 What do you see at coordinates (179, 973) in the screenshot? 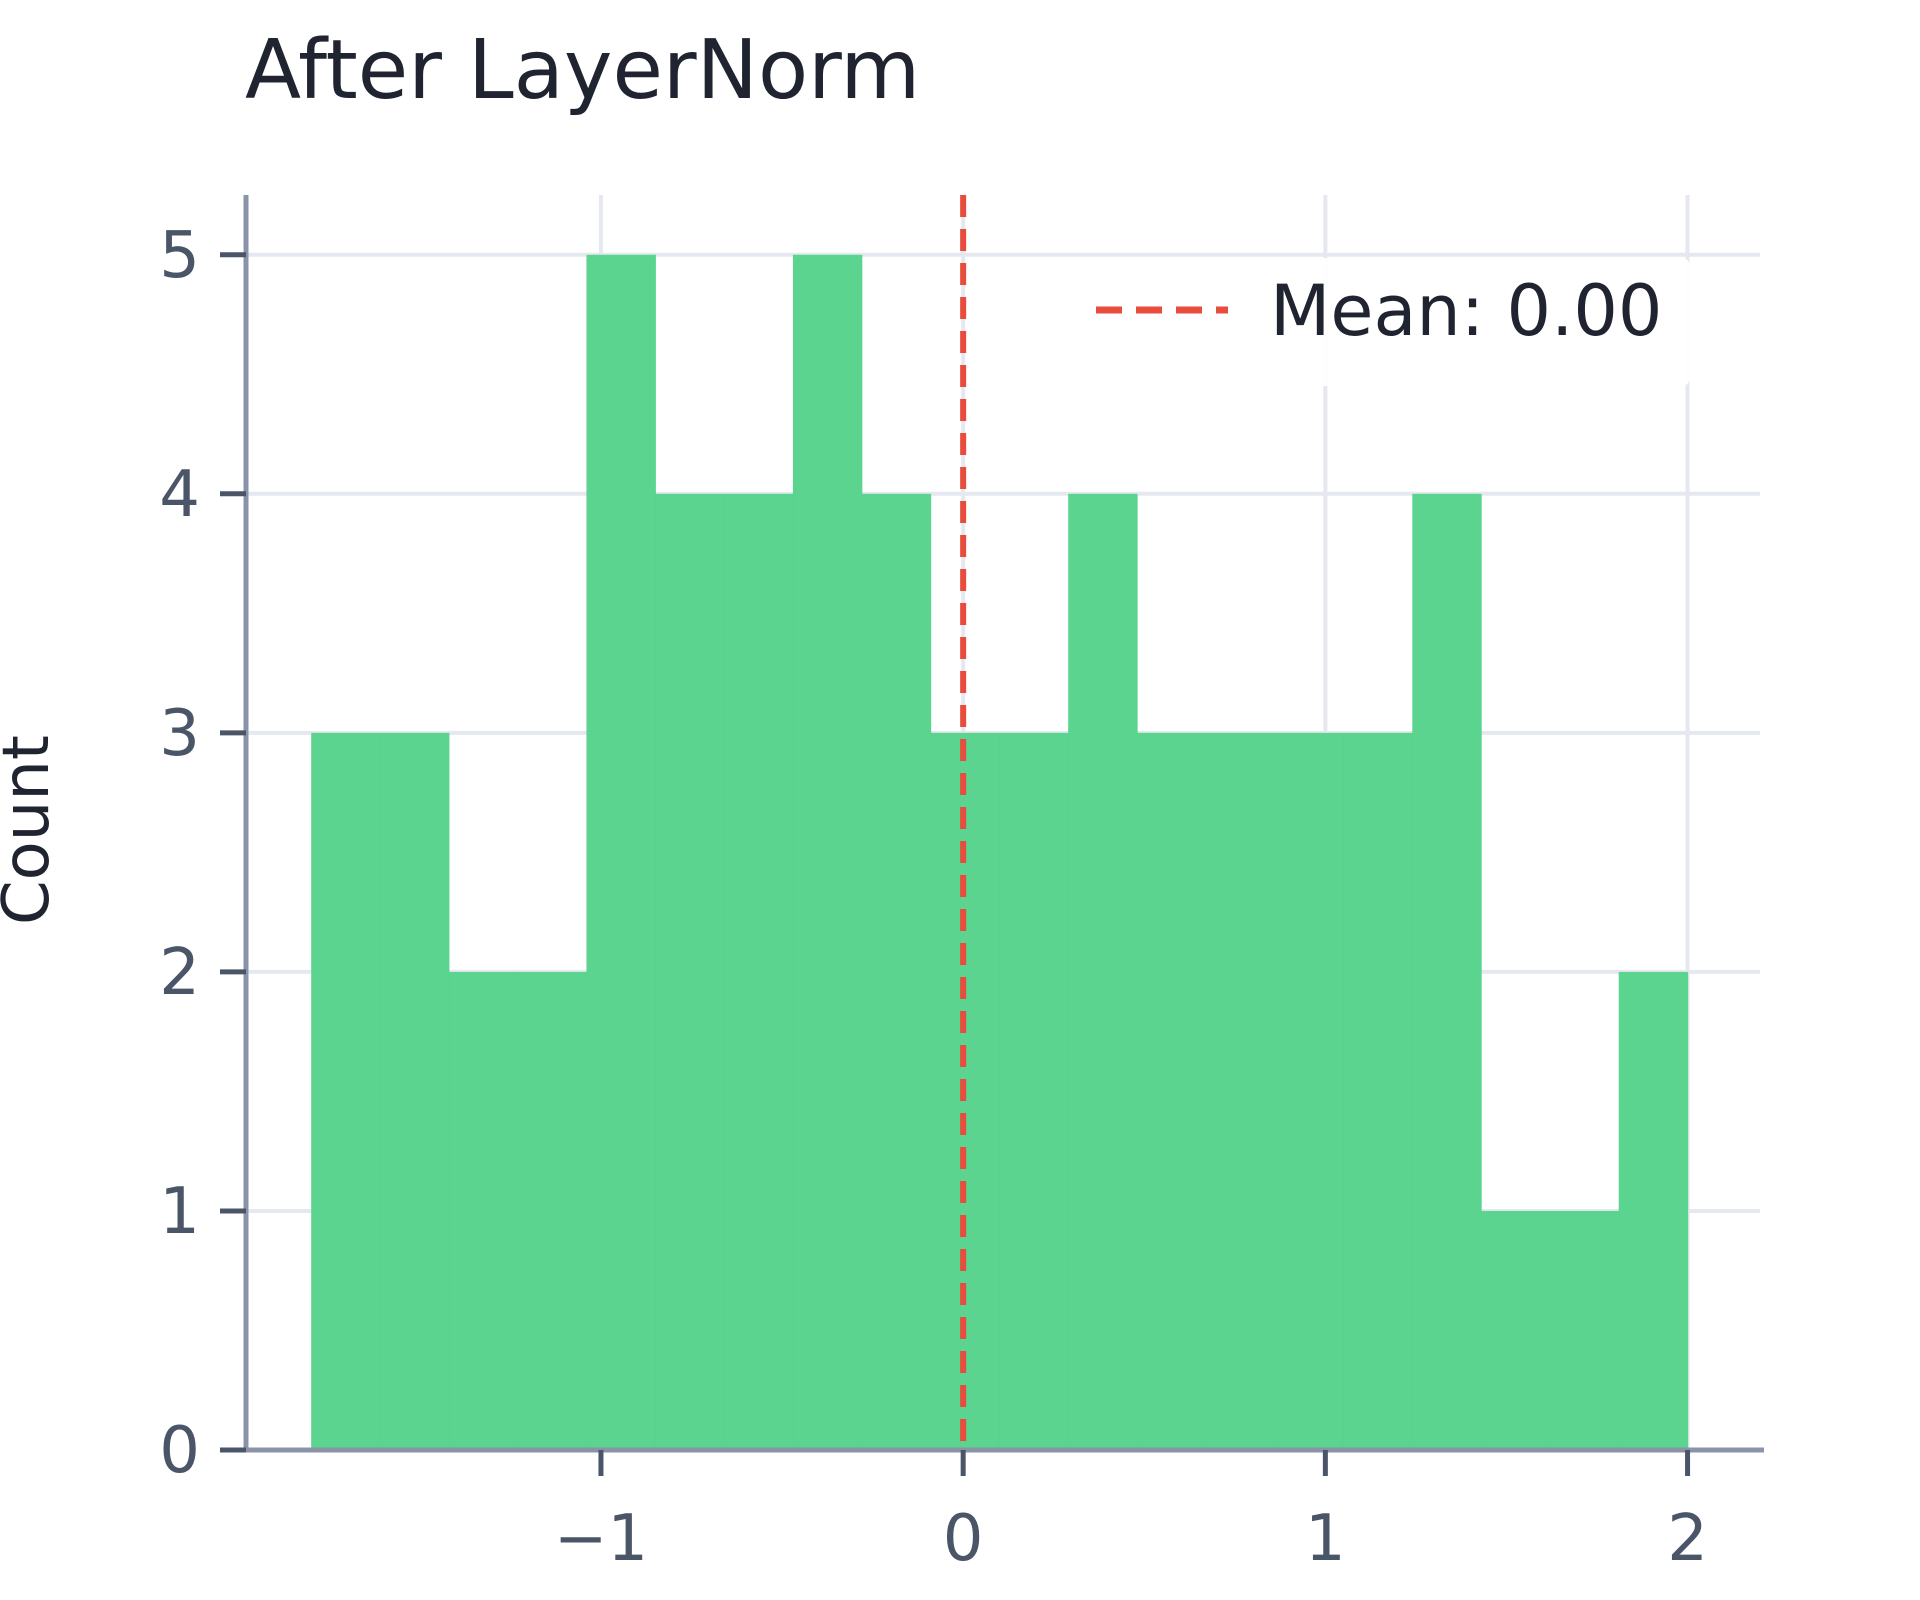
I see `y-tick-label: 2` at bounding box center [179, 973].